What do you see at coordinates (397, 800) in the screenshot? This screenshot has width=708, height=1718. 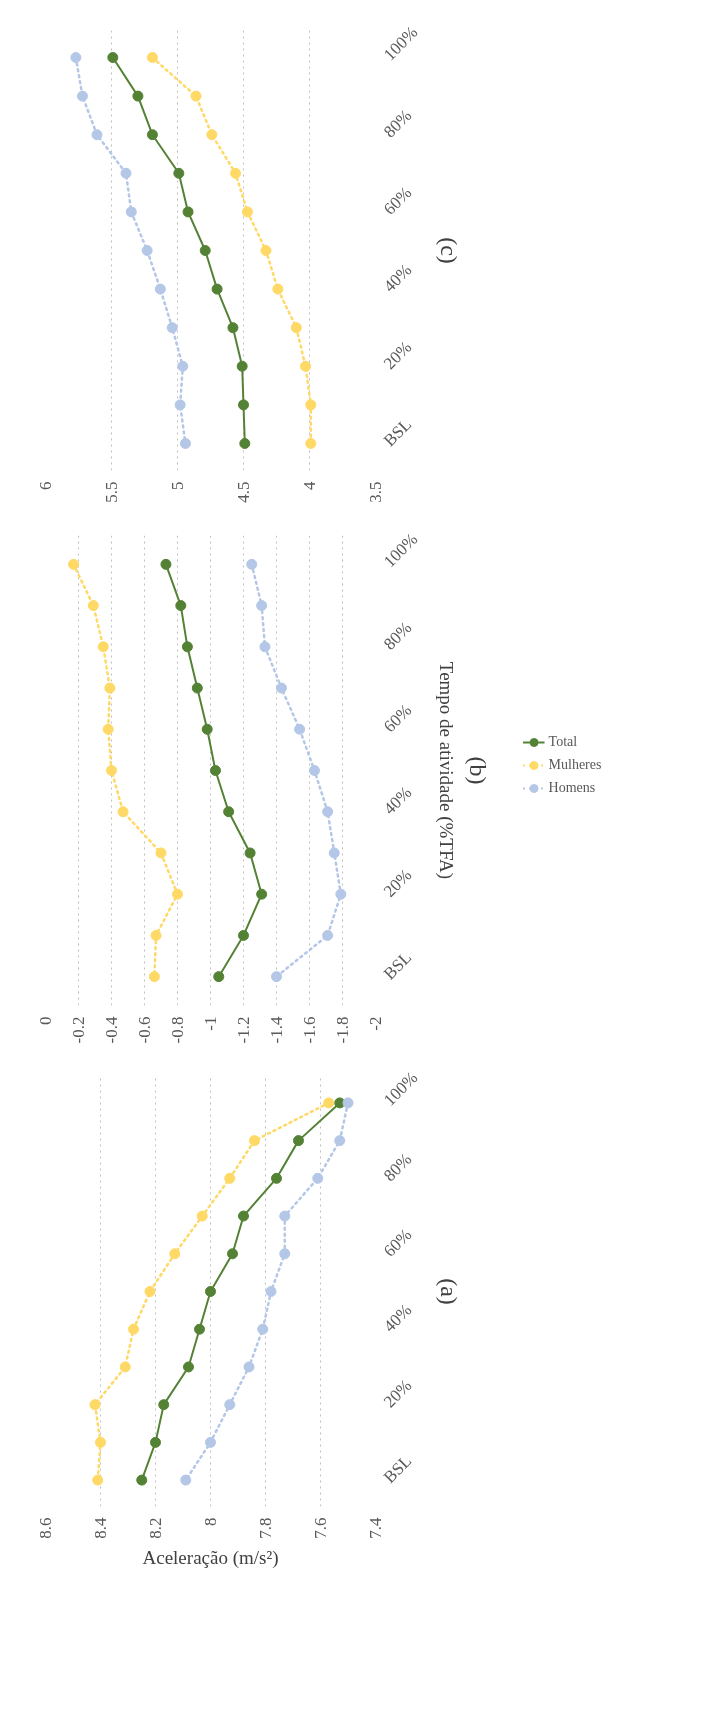 I see `y-tick-label: 40%` at bounding box center [397, 800].